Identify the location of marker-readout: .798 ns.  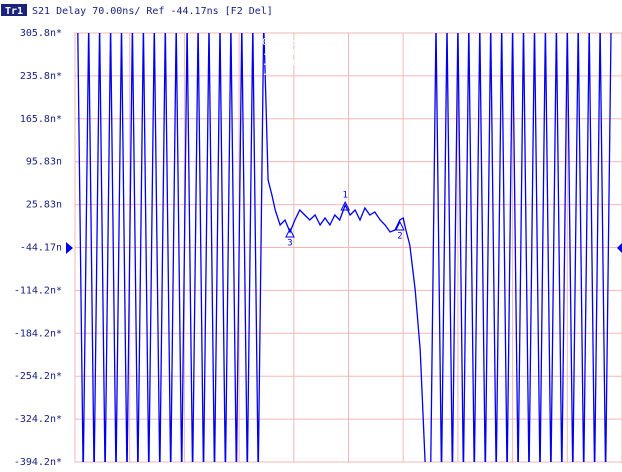
(283, 62).